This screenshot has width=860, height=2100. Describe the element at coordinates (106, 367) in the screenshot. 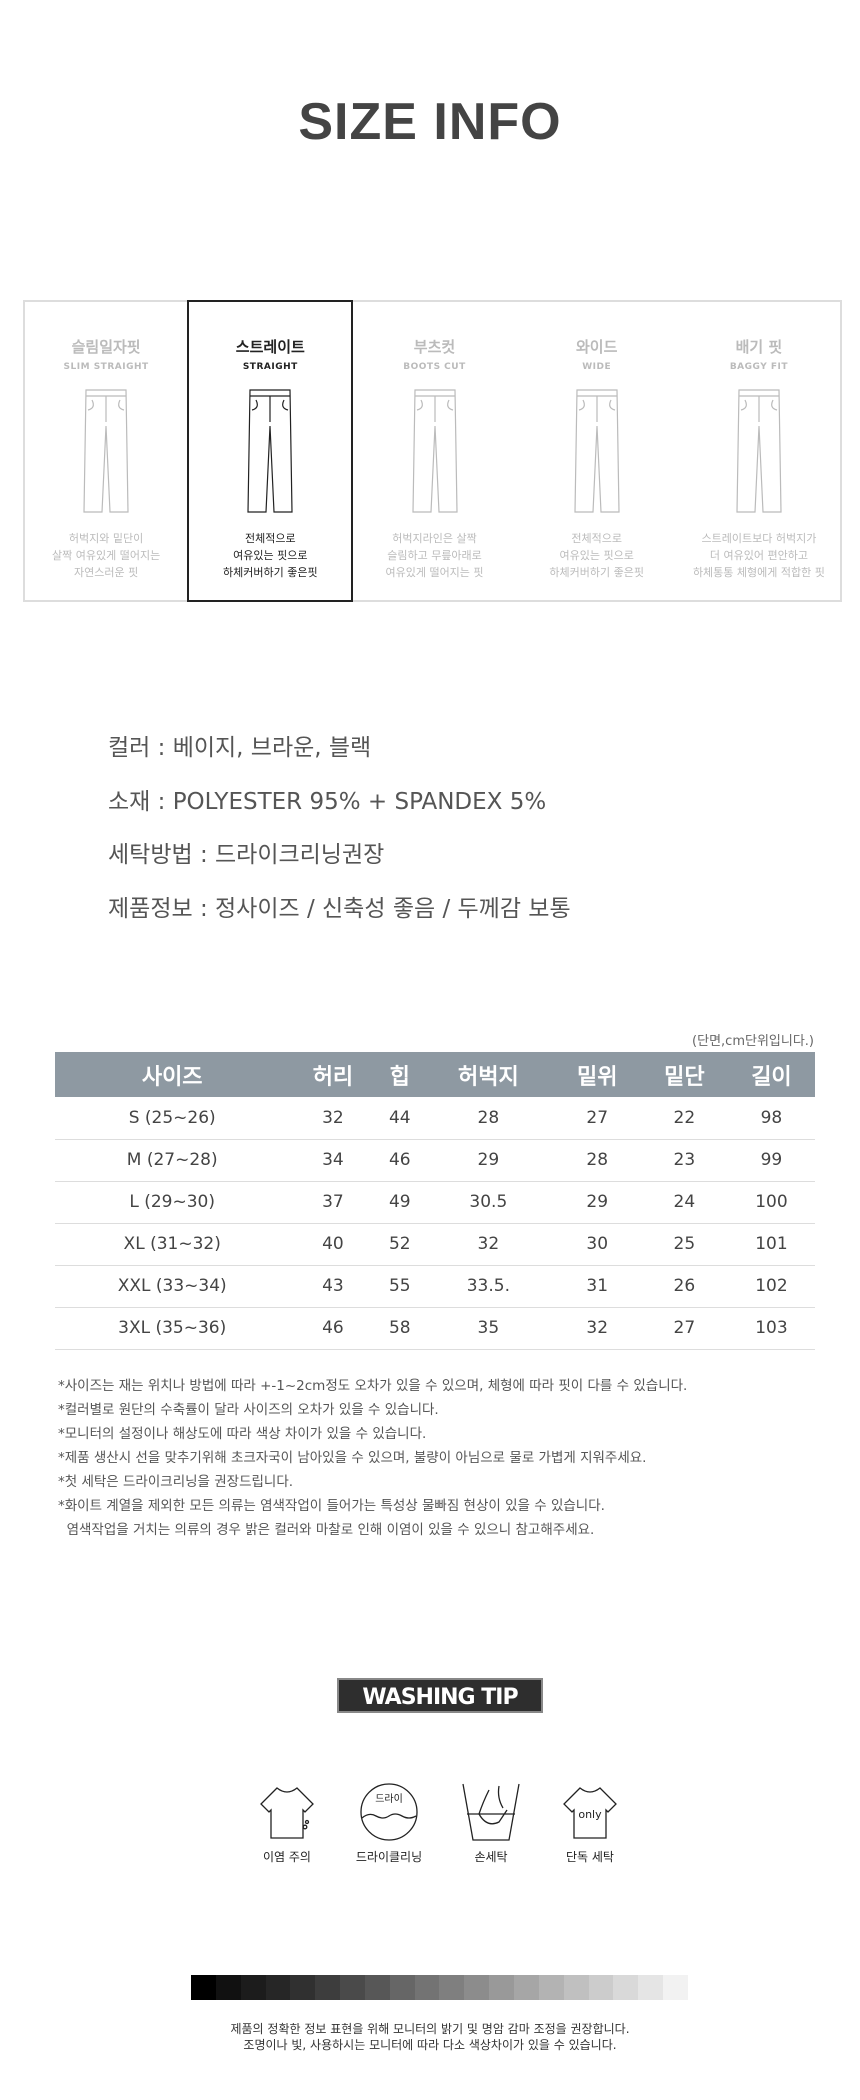

I see `fit-name-en: SLIM STRAIGHT` at that location.